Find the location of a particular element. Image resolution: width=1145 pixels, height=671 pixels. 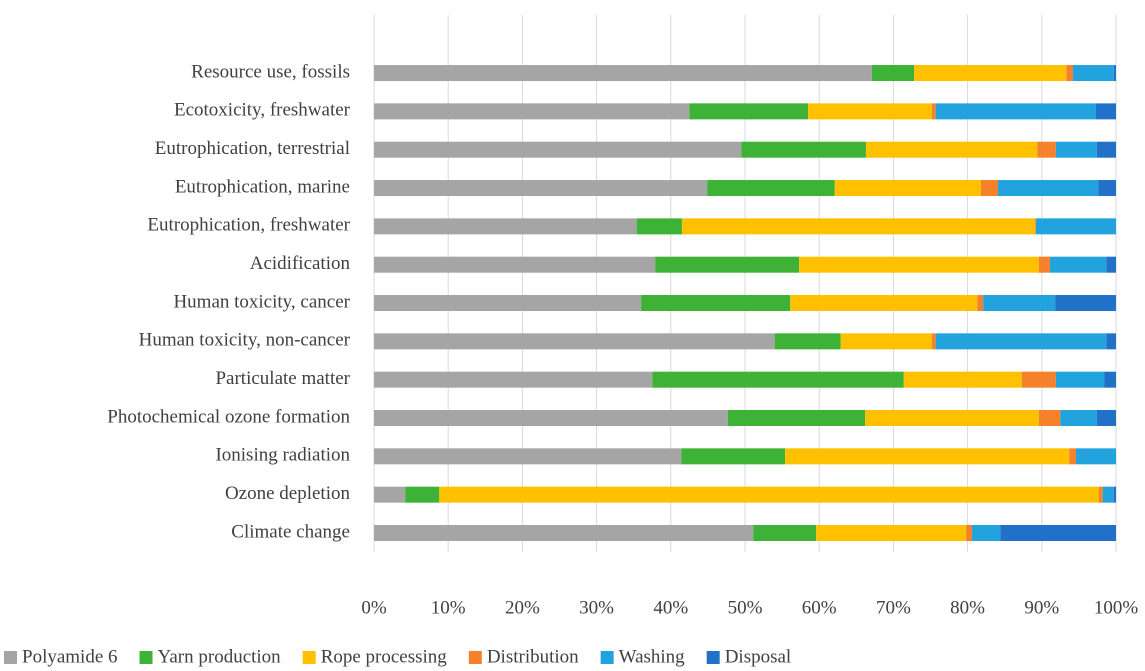

y-tick-label: Ozone depletion is located at coordinates (288, 493).